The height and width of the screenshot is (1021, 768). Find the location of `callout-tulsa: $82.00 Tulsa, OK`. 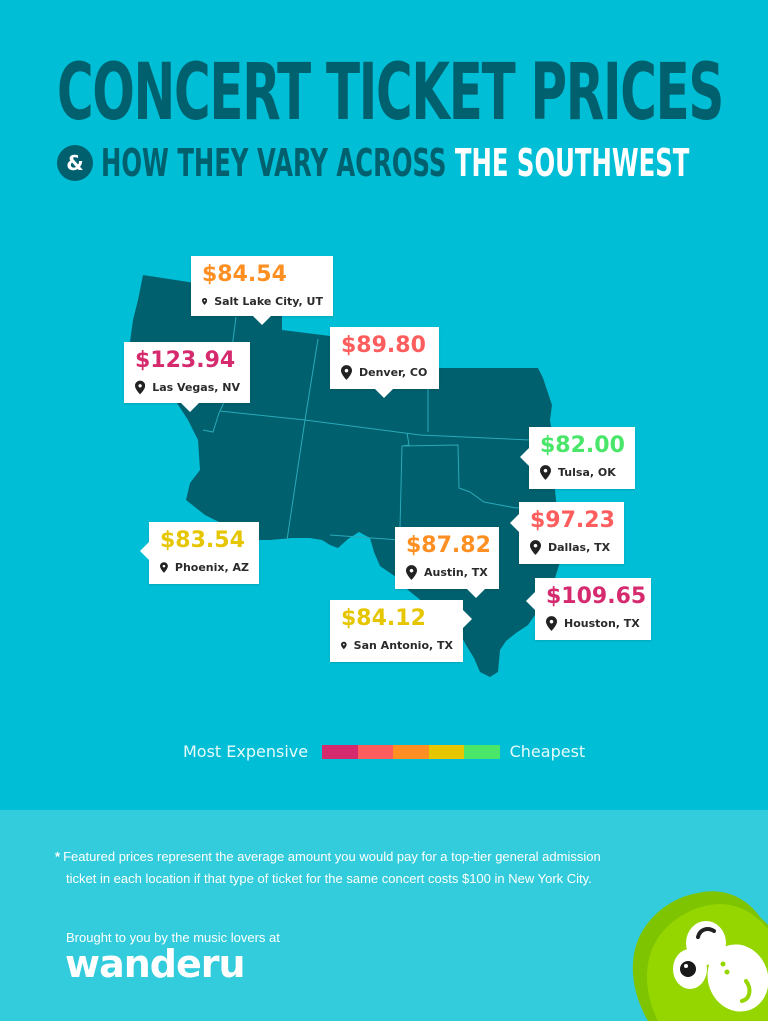

callout-tulsa: $82.00 Tulsa, OK is located at coordinates (577, 458).